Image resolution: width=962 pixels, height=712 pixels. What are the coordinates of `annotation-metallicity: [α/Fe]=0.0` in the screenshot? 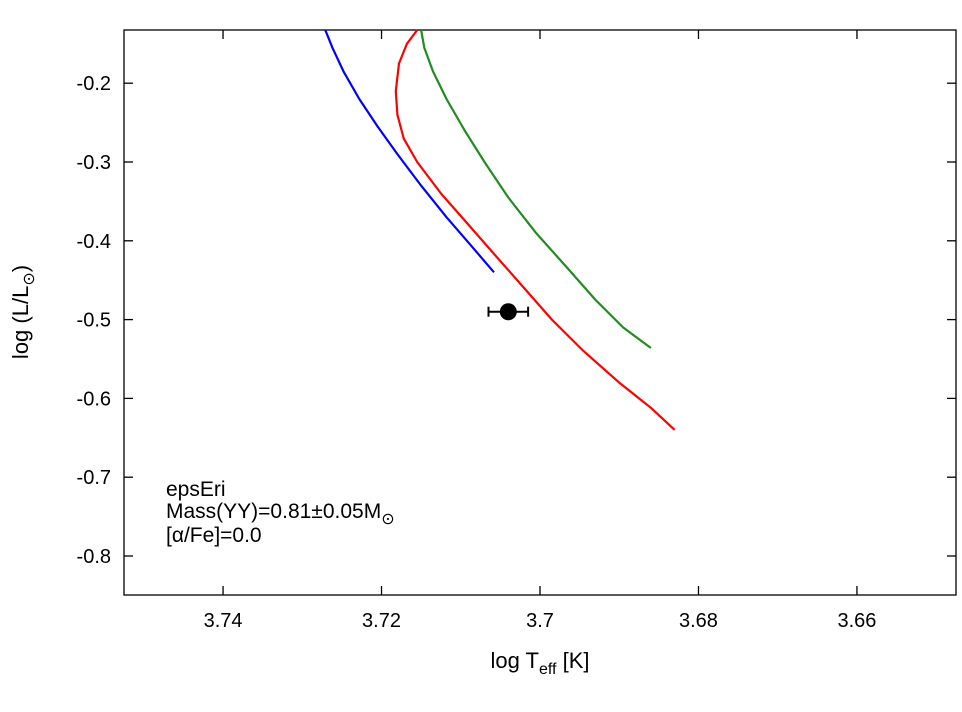 It's located at (214, 535).